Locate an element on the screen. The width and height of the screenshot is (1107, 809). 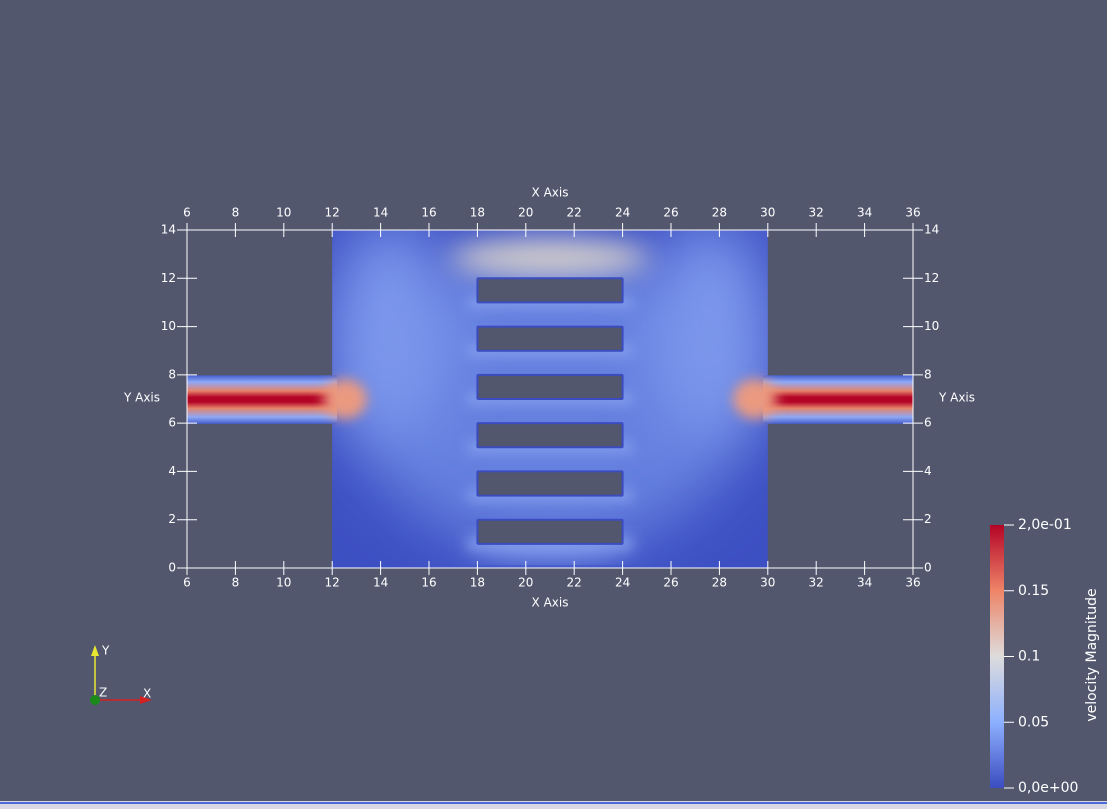
color-bar-label: 0.05 is located at coordinates (1033, 722).